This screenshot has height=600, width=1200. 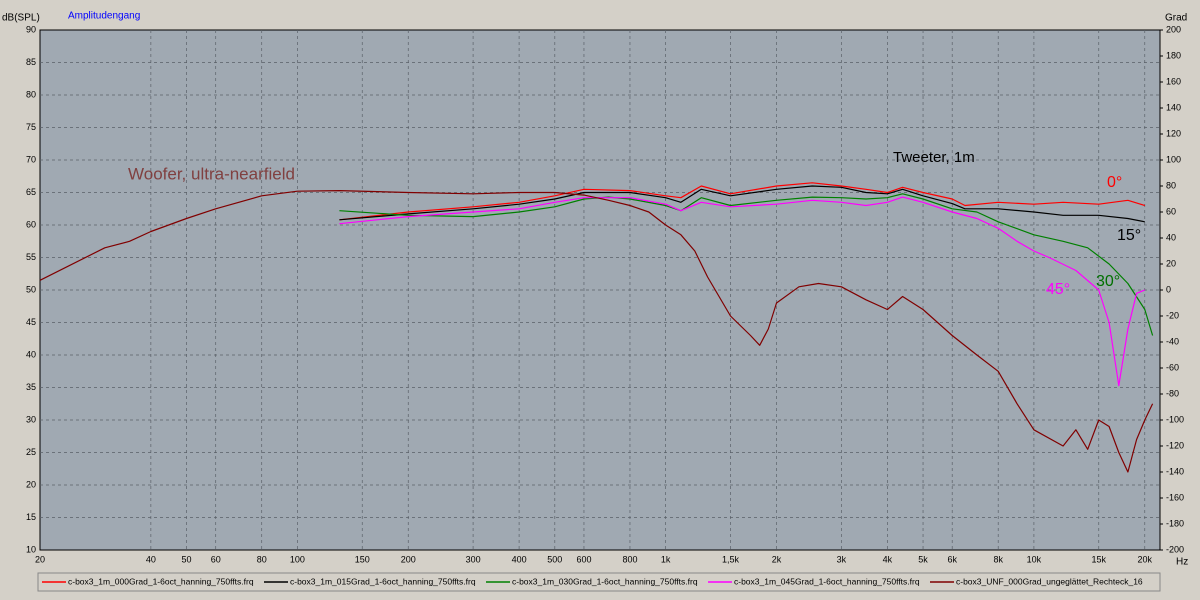 What do you see at coordinates (1175, 445) in the screenshot?
I see `y2-tick-label: -120` at bounding box center [1175, 445].